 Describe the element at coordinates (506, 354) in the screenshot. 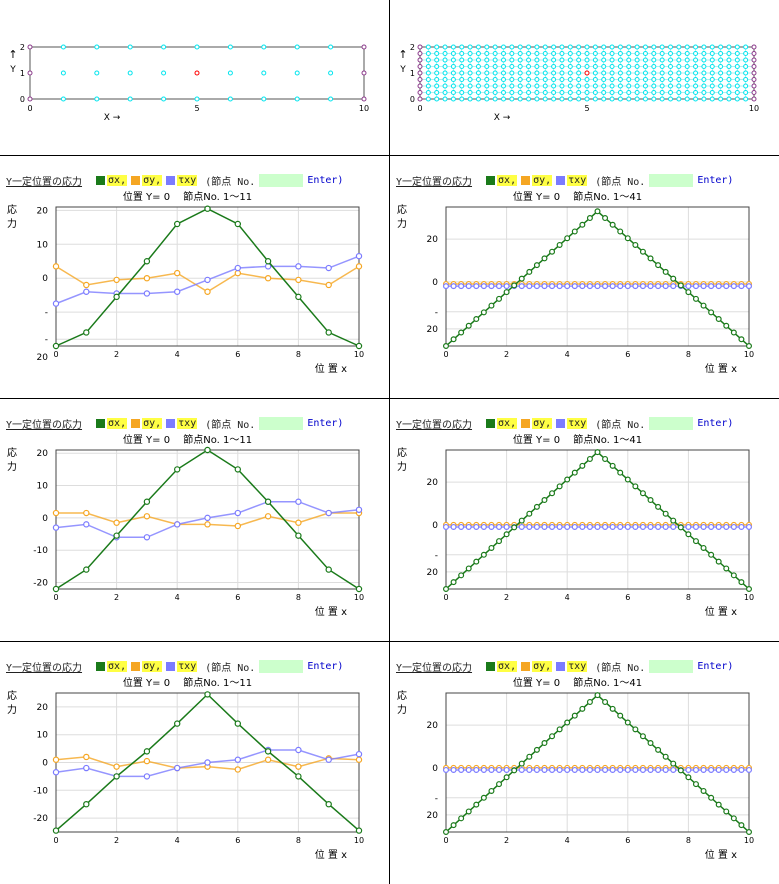

I see `x-tick-label: 2` at that location.